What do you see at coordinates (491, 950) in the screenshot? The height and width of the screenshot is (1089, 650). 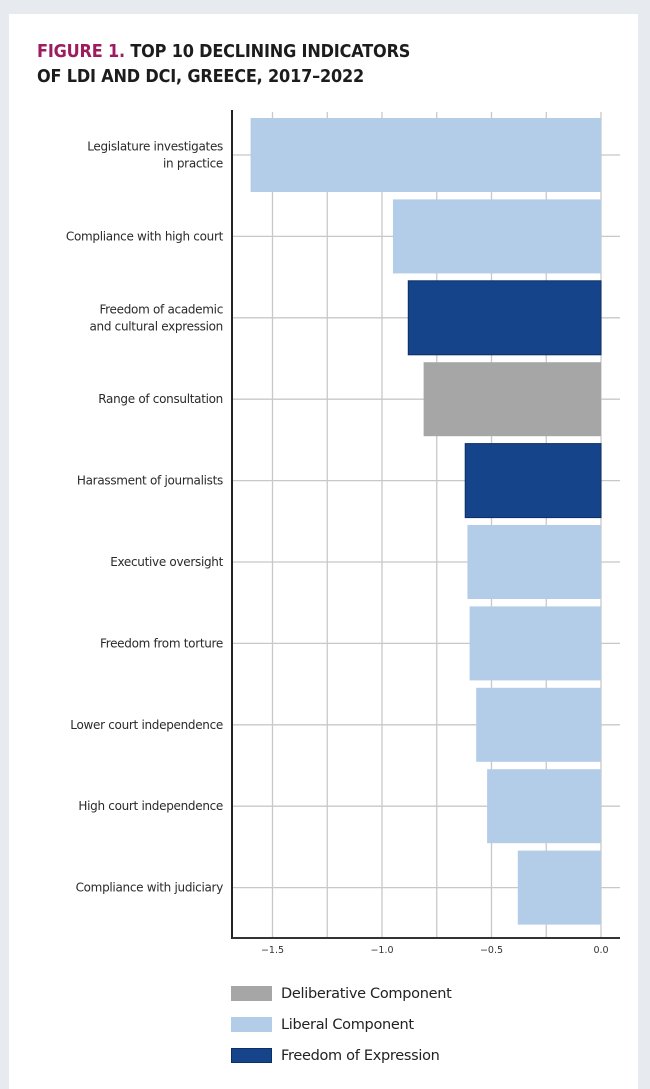 I see `x-tick-label: −0.5` at bounding box center [491, 950].